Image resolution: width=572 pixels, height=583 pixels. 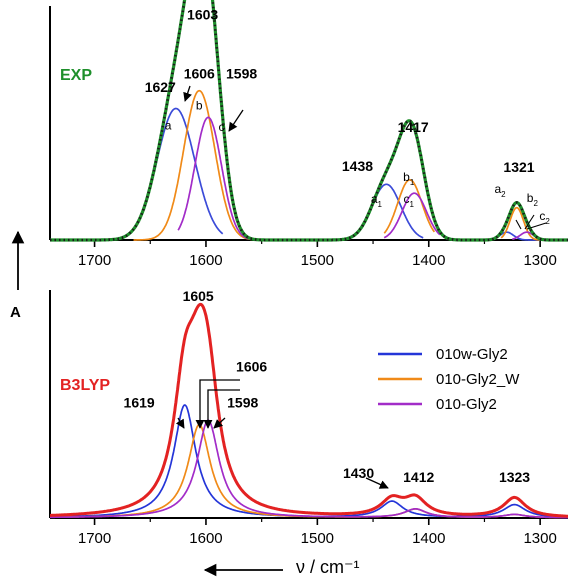 I want to click on peak-label-1323: 1323, so click(x=514, y=477).